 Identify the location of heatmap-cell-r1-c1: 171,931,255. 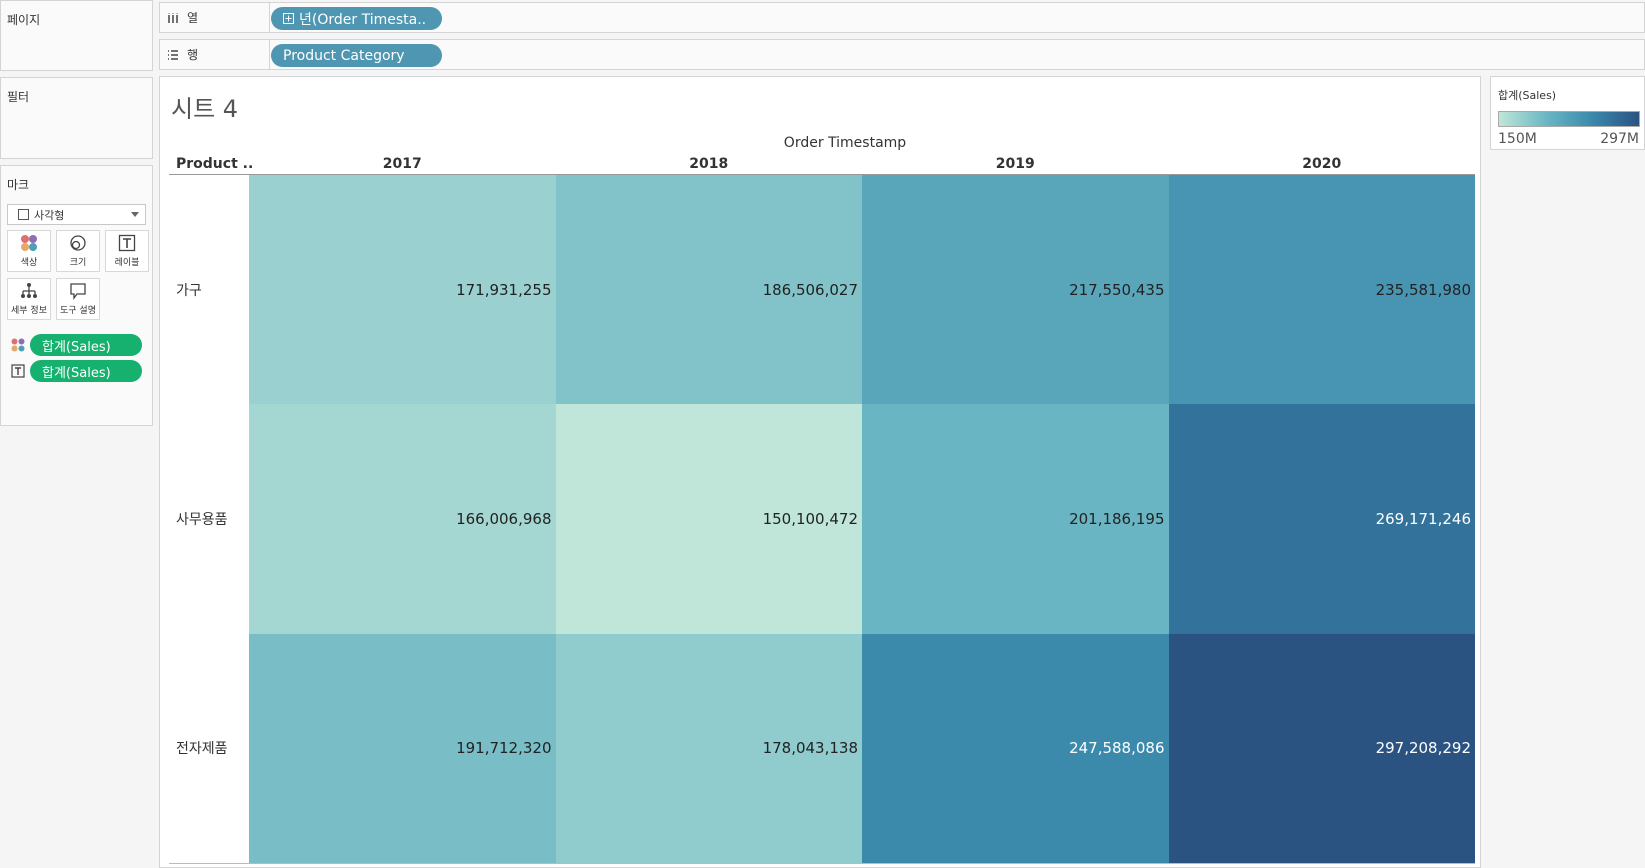
(402, 290).